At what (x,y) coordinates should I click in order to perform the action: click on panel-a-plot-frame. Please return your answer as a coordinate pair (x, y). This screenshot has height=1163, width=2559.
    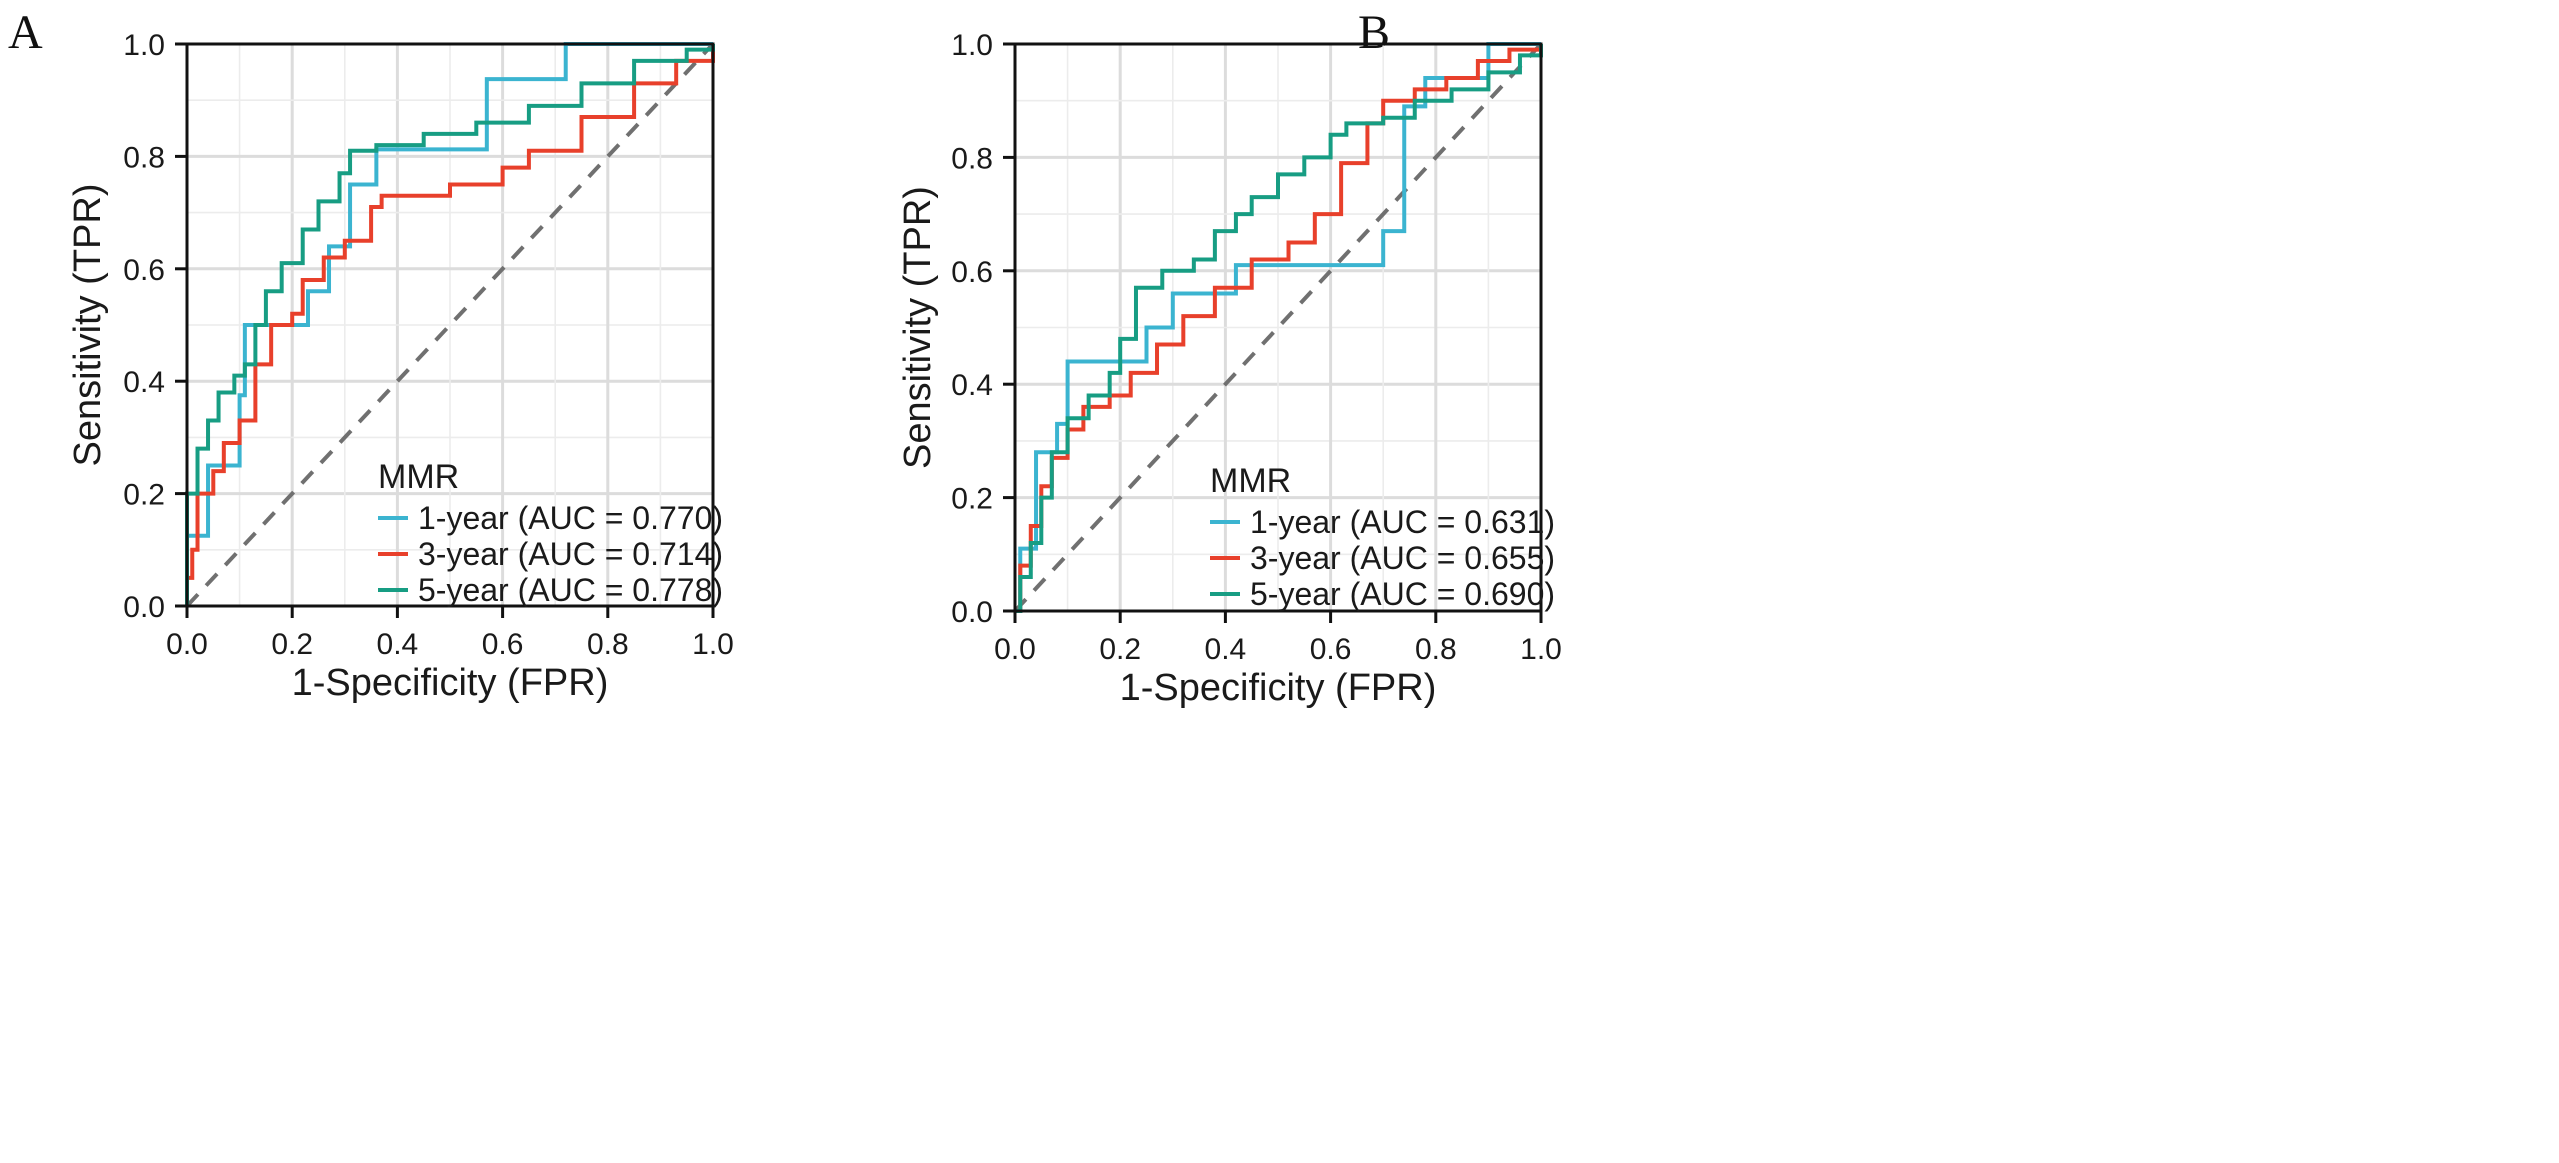
    Looking at the image, I should click on (450, 325).